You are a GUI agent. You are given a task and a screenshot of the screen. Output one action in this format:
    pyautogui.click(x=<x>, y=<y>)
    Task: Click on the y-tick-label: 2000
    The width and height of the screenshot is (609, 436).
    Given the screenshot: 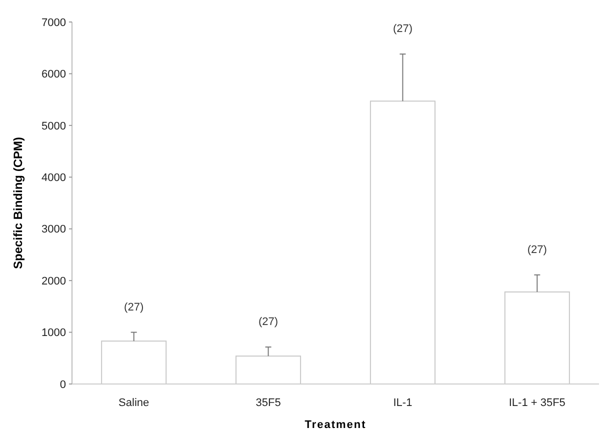 What is the action you would take?
    pyautogui.click(x=54, y=281)
    